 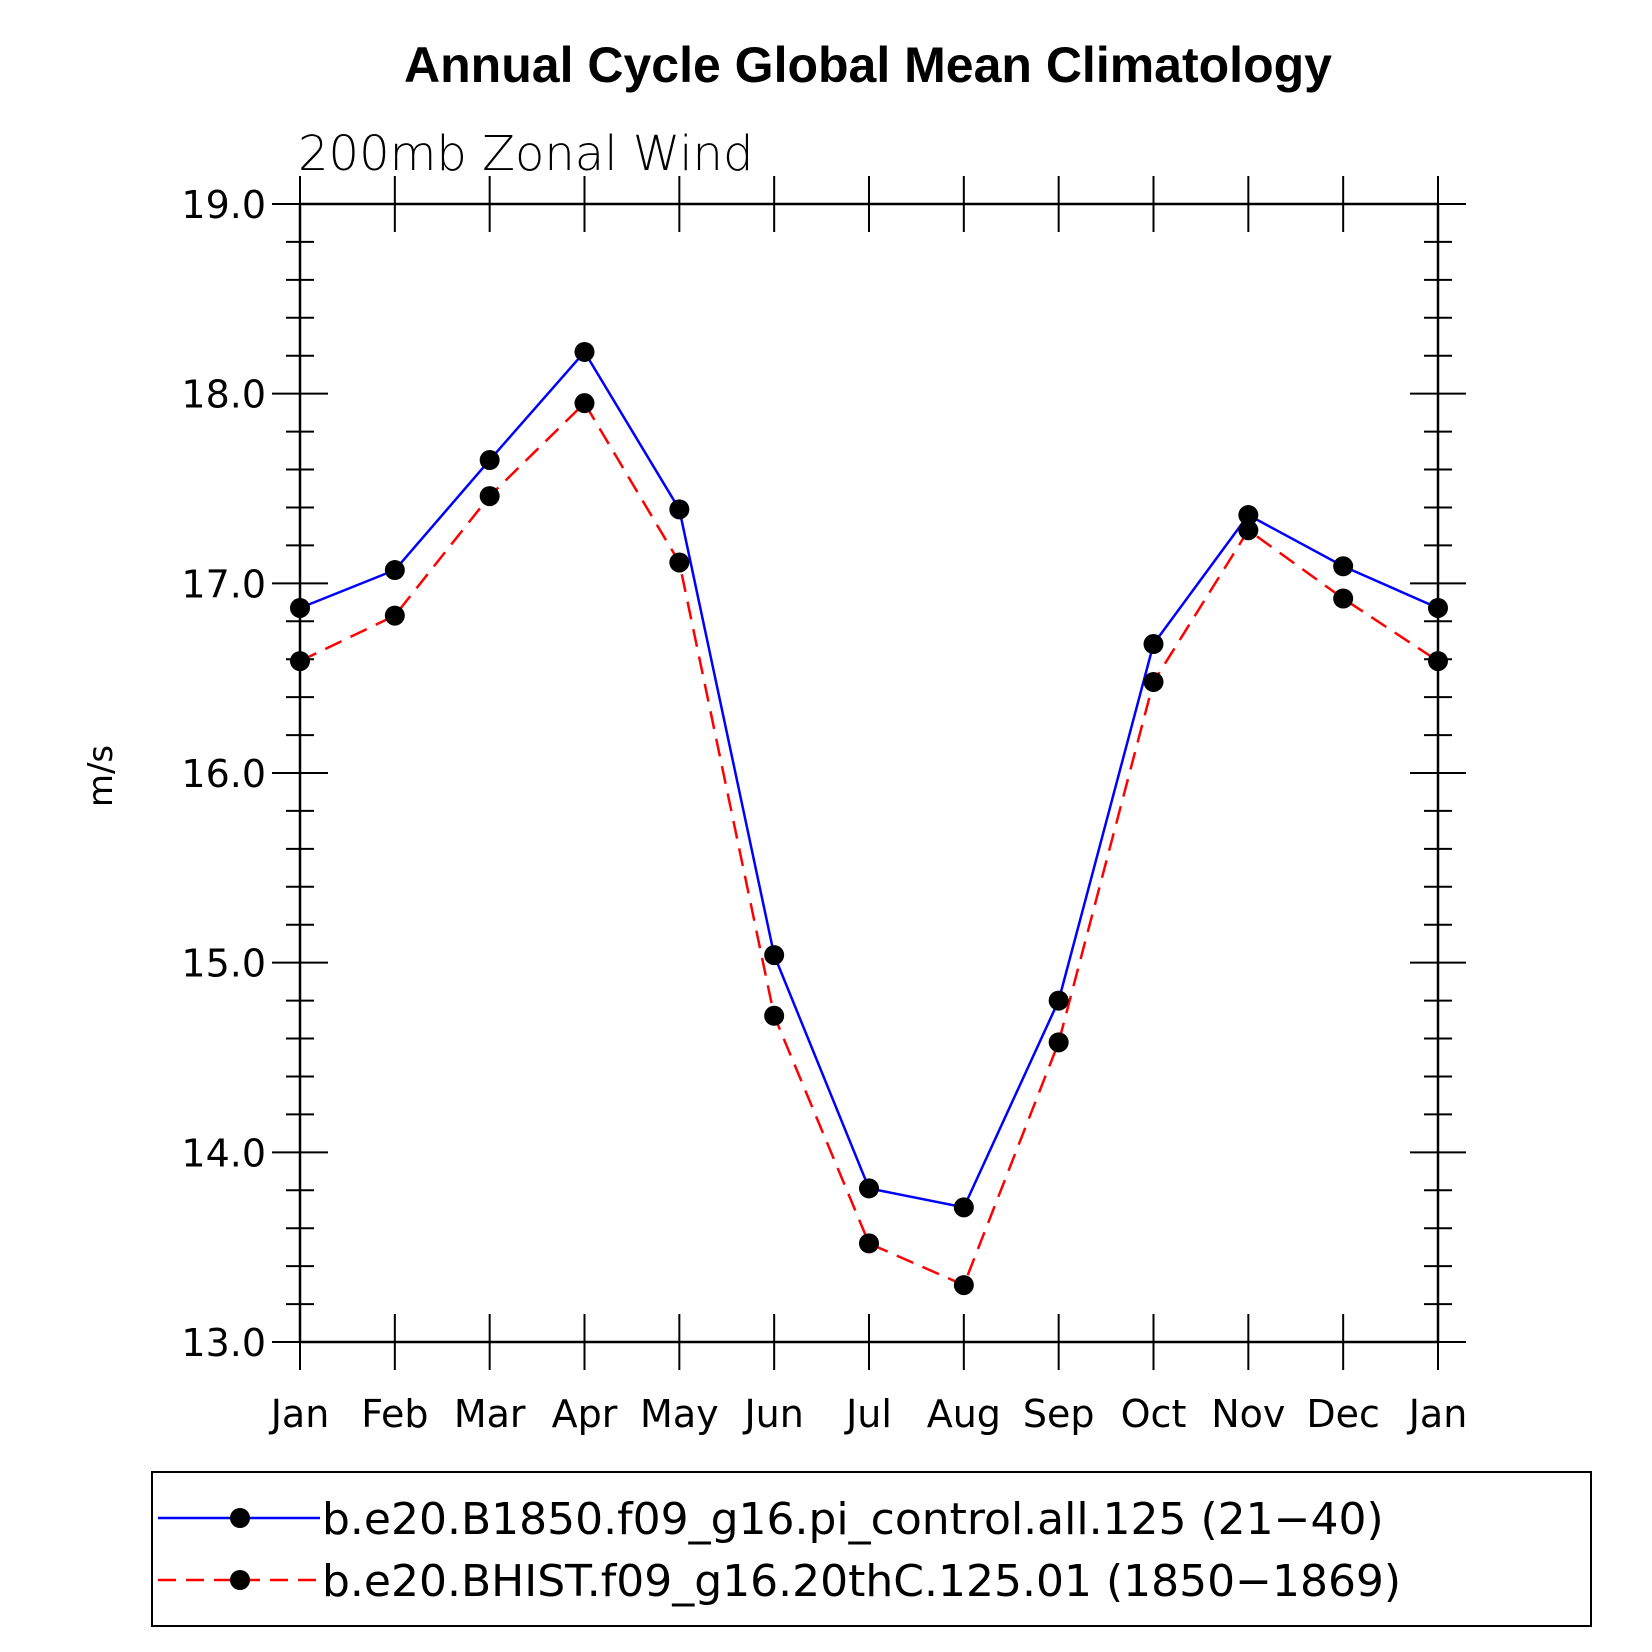 What do you see at coordinates (1343, 1414) in the screenshot?
I see `x-tick-label: Dec` at bounding box center [1343, 1414].